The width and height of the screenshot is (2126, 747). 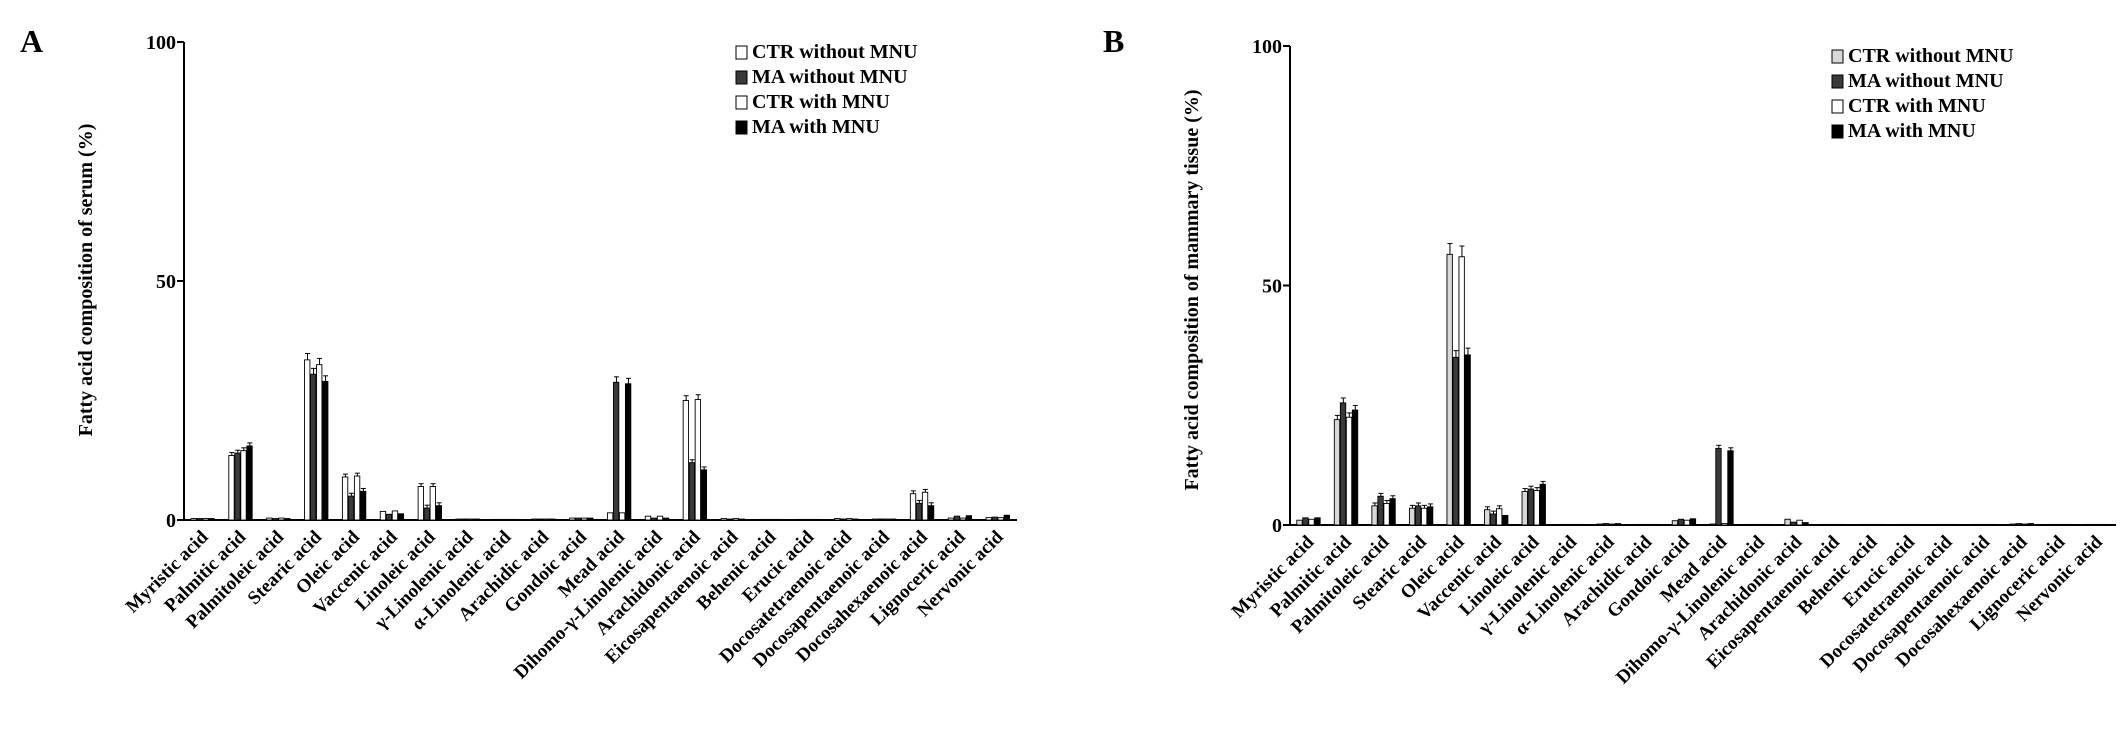 I want to click on panel-a-letter: A, so click(x=31, y=41).